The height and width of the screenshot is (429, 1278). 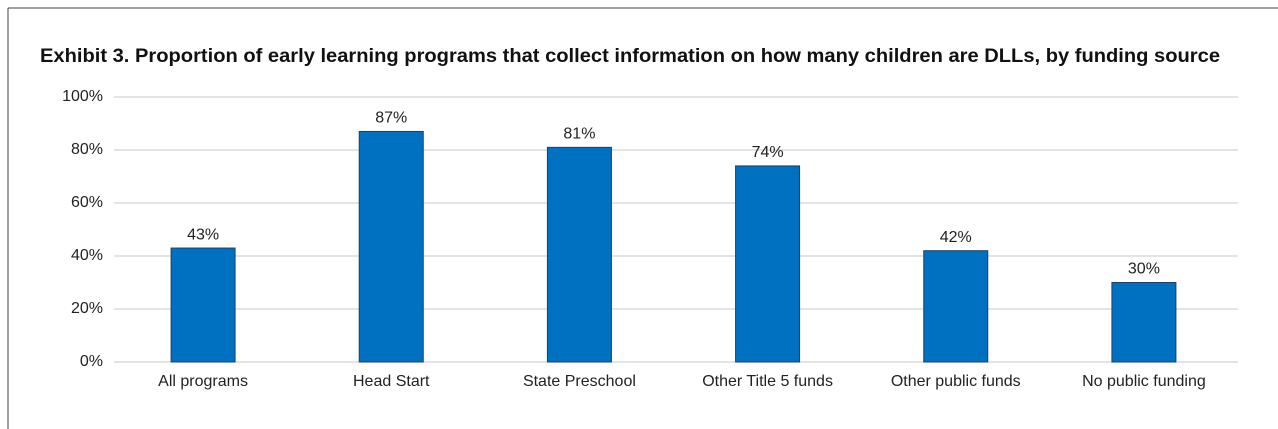 What do you see at coordinates (87, 308) in the screenshot?
I see `y-tick-label: 20%` at bounding box center [87, 308].